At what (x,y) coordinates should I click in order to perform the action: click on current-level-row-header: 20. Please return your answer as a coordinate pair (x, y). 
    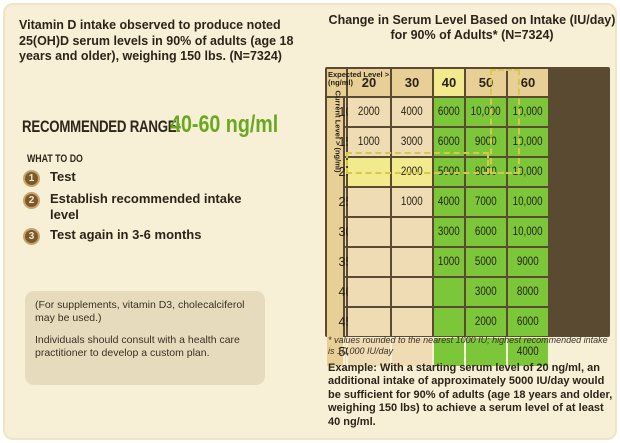
    Looking at the image, I should click on (345, 172).